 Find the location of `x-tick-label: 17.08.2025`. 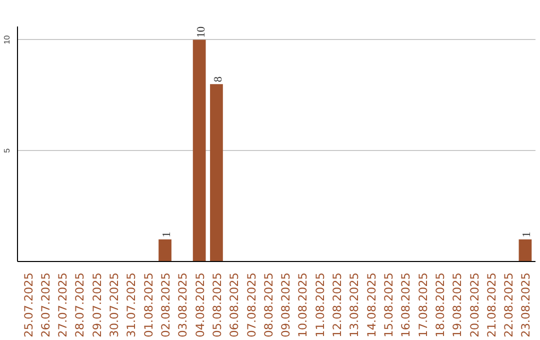

x-tick-label: 17.08.2025 is located at coordinates (423, 305).